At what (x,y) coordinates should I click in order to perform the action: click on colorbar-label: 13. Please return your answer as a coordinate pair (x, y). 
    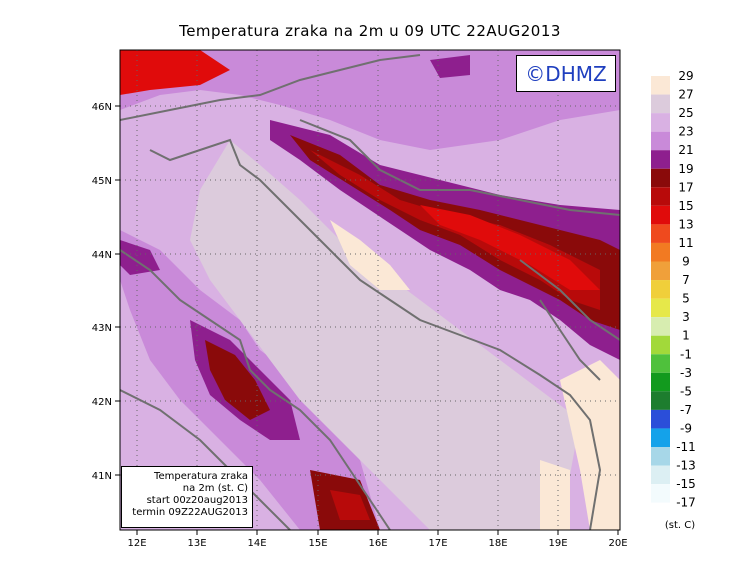
    Looking at the image, I should click on (685, 224).